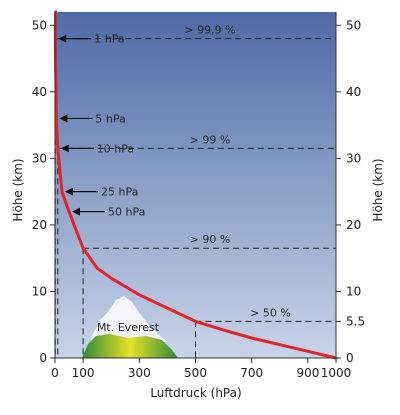  Describe the element at coordinates (39, 158) in the screenshot. I see `left-tick-label-3: 30` at that location.